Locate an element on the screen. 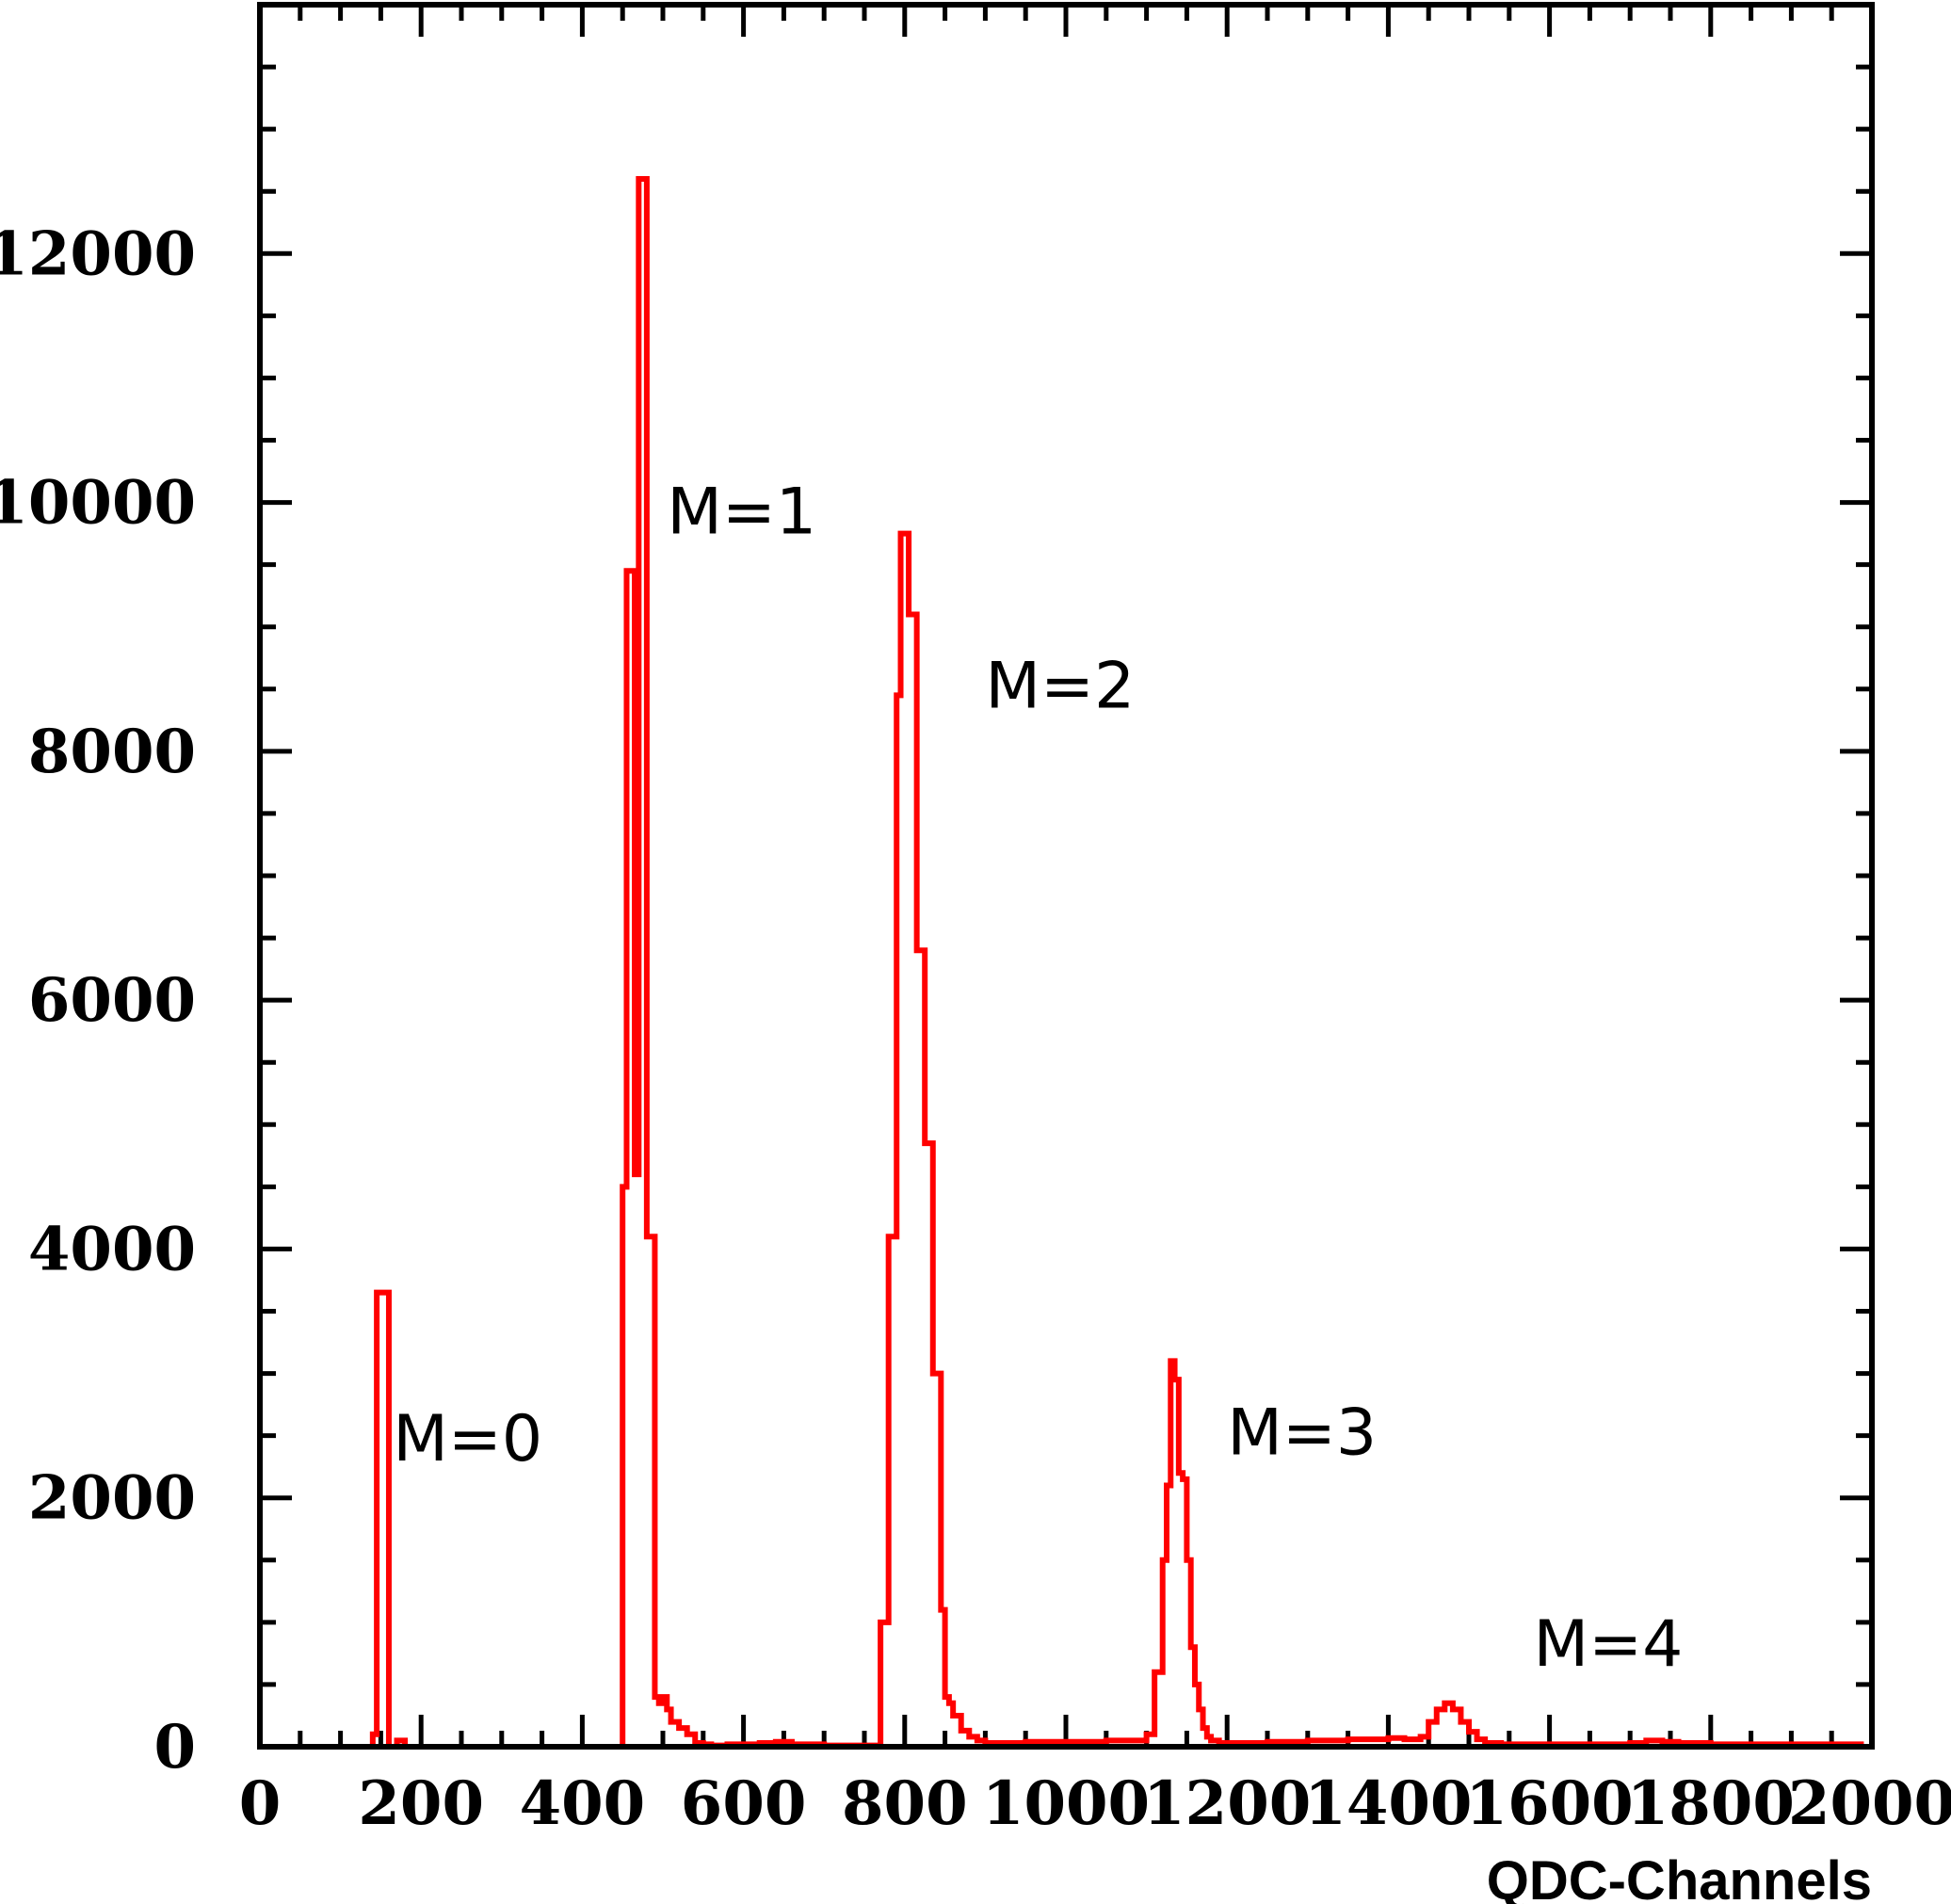  x-tick-label: 1200 is located at coordinates (1227, 1803).